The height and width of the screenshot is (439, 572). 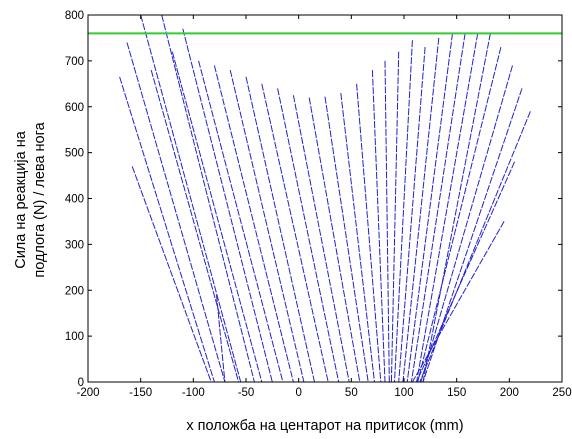 I want to click on x-tick-label: -150, so click(x=140, y=393).